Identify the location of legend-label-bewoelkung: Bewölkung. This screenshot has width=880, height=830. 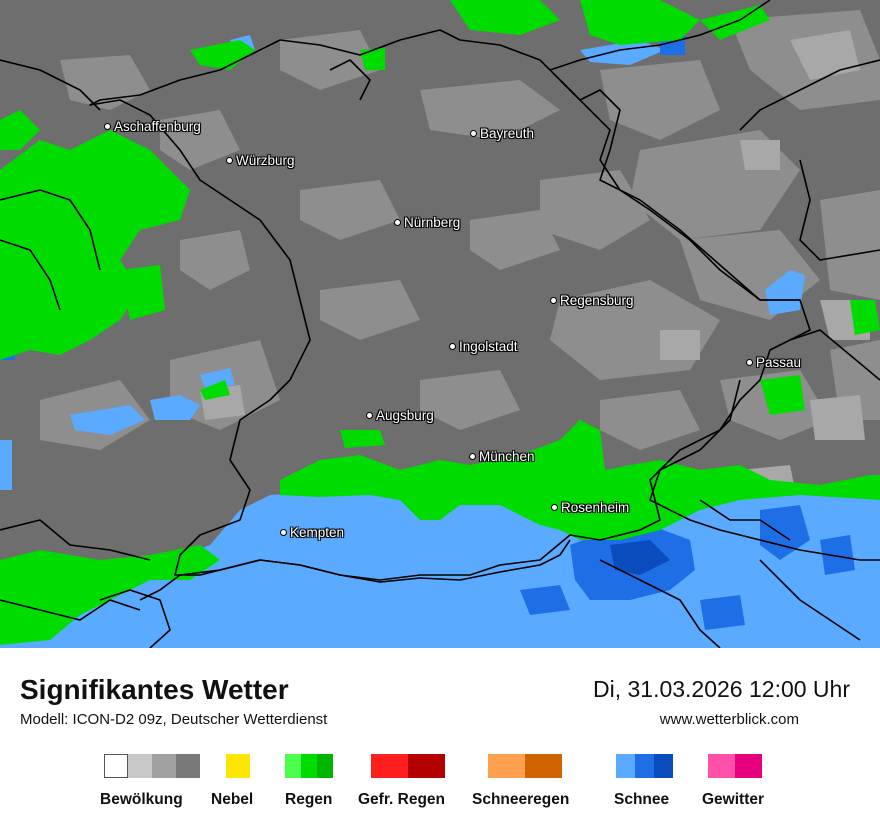
(141, 799).